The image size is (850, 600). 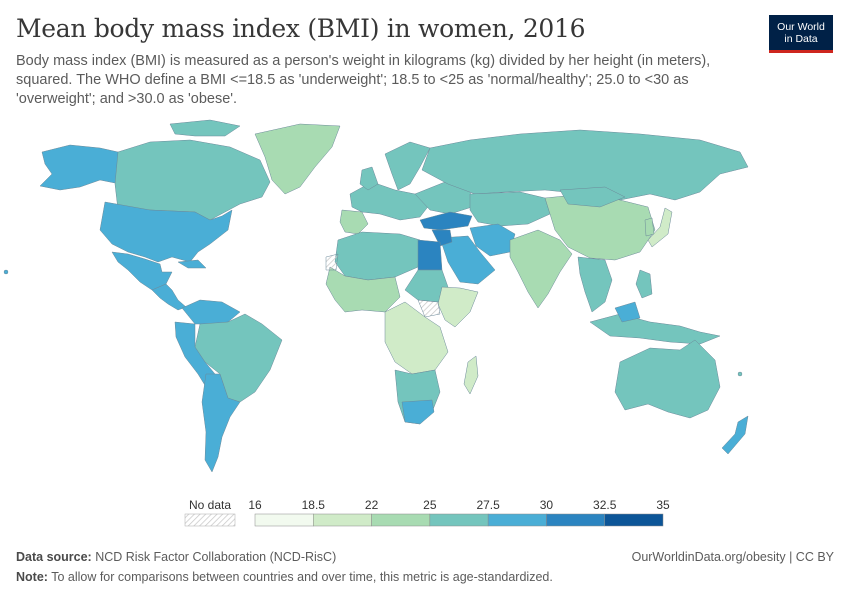 I want to click on legend-tick-label: 35, so click(x=663, y=505).